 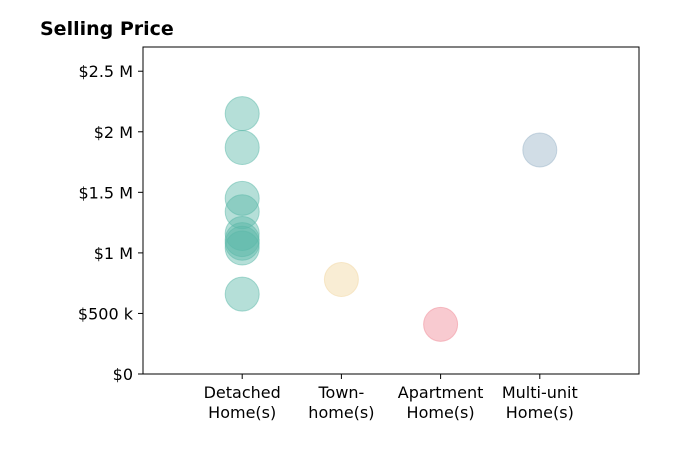 I want to click on y-axis: $0 $500 k $1 M $1.5 M $2 M $2.5 M, so click(x=110, y=223).